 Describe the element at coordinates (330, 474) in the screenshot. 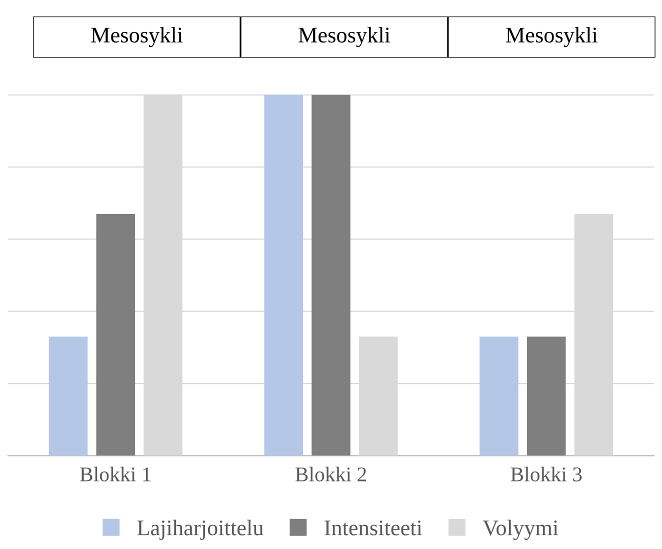

I see `x-tick-label: Blokki 2` at that location.